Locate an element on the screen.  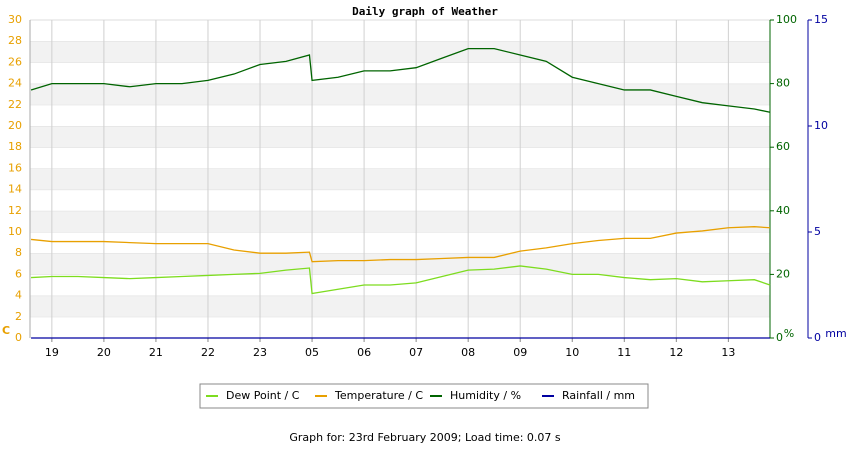
x-tick-label: 13 is located at coordinates (728, 352).